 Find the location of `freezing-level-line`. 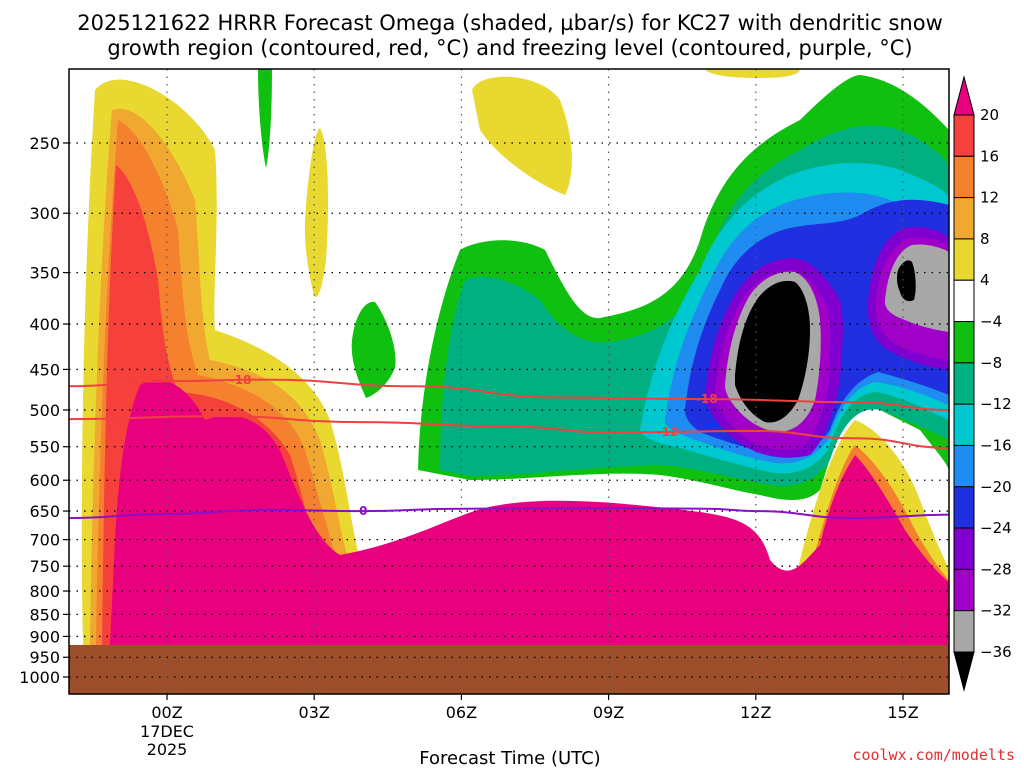

freezing-level-line is located at coordinates (509, 513).